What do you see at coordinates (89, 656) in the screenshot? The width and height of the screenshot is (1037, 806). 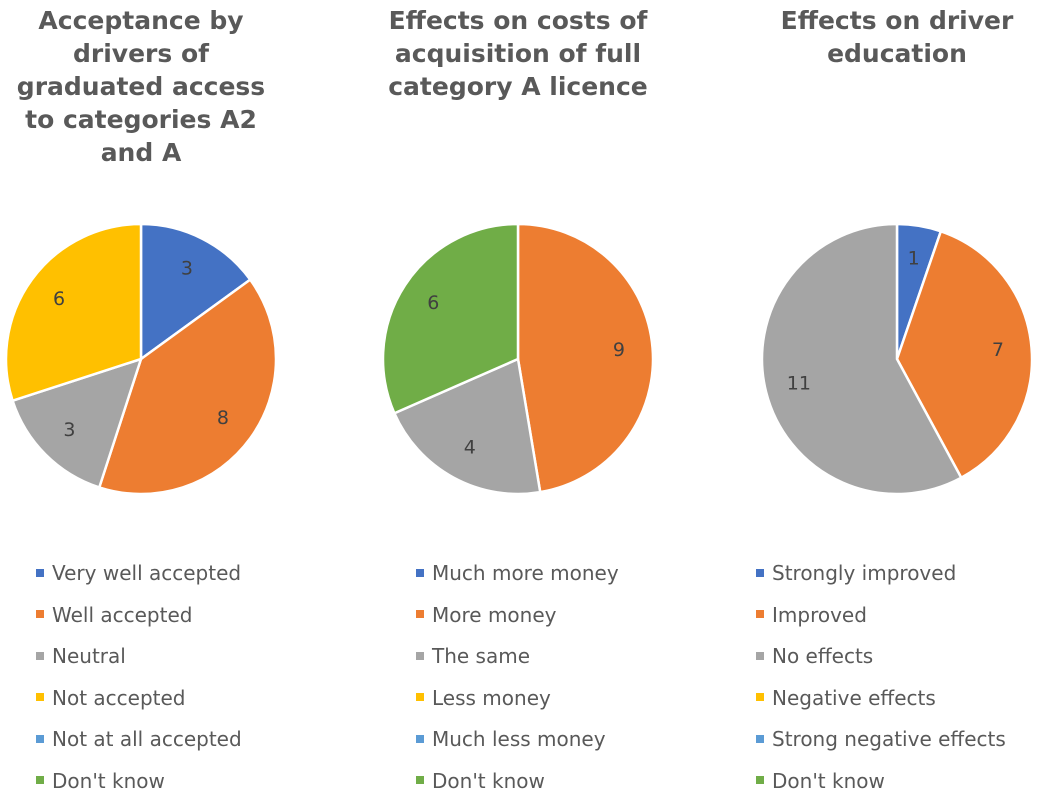 I see `legend-label: Neutral` at bounding box center [89, 656].